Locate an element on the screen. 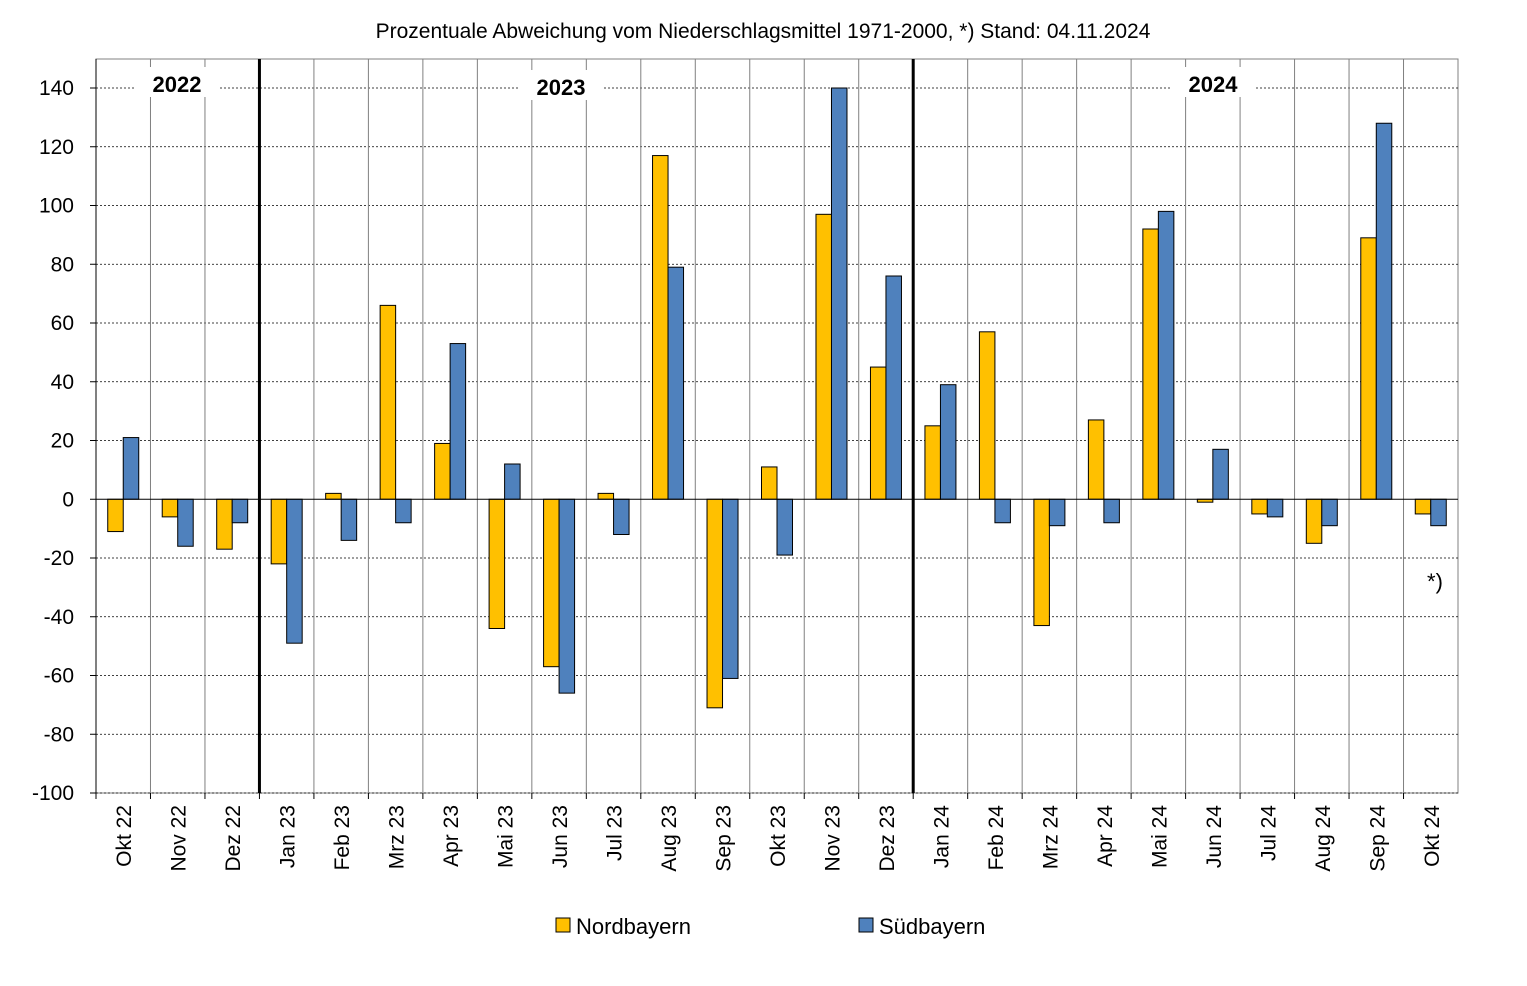  x-tick-label: Dez 23 is located at coordinates (887, 838).